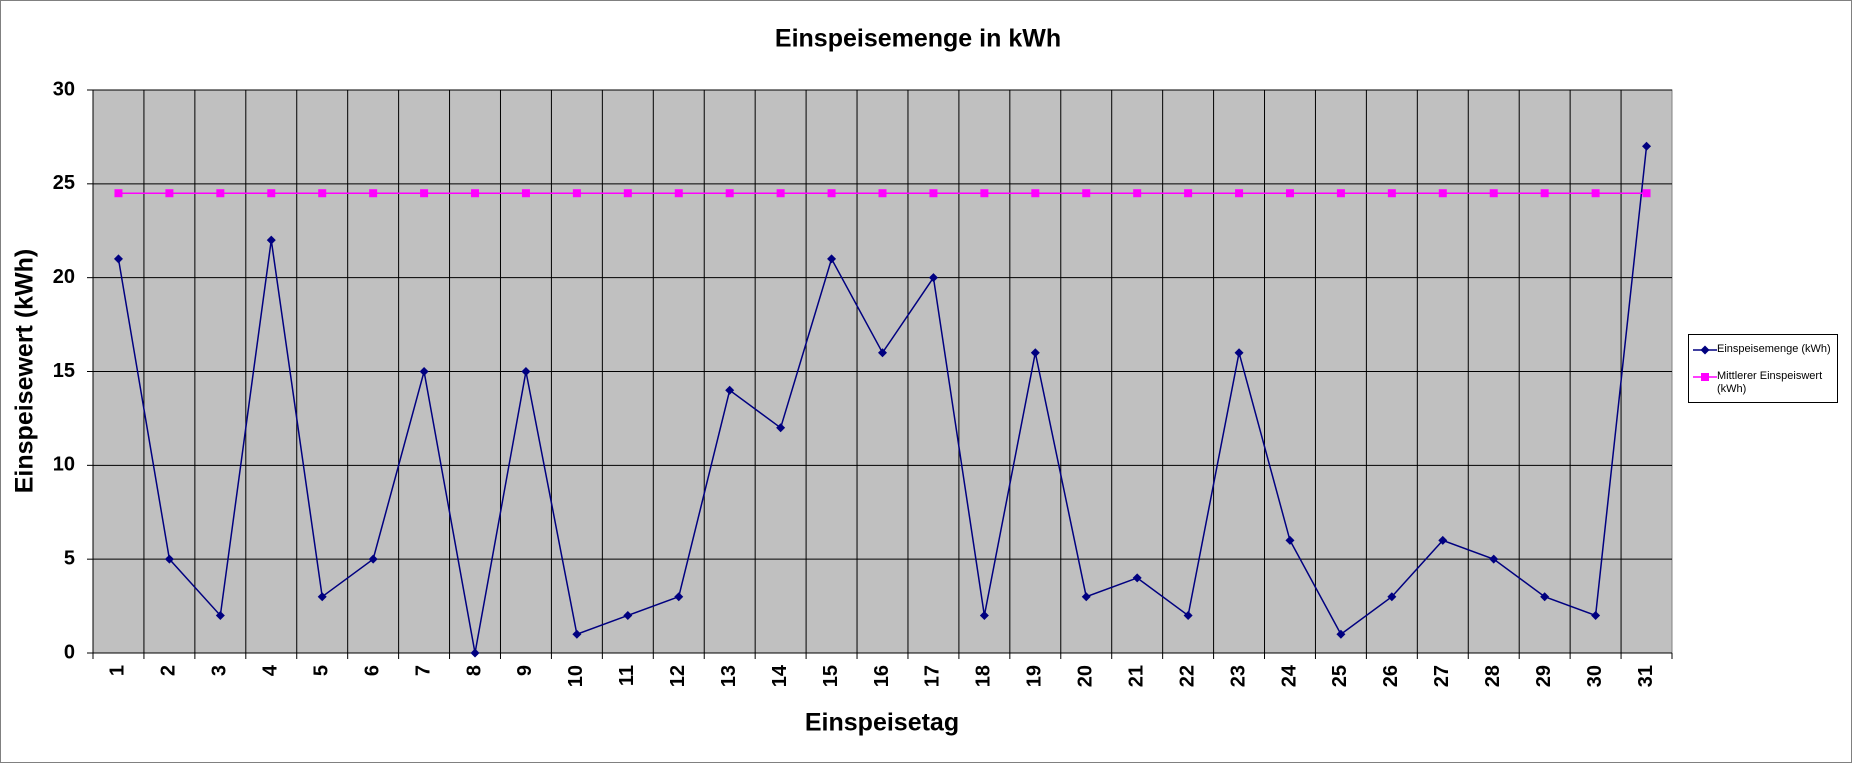  I want to click on legend-item: Mittlerer Einspeiswert (kWh), so click(1764, 383).